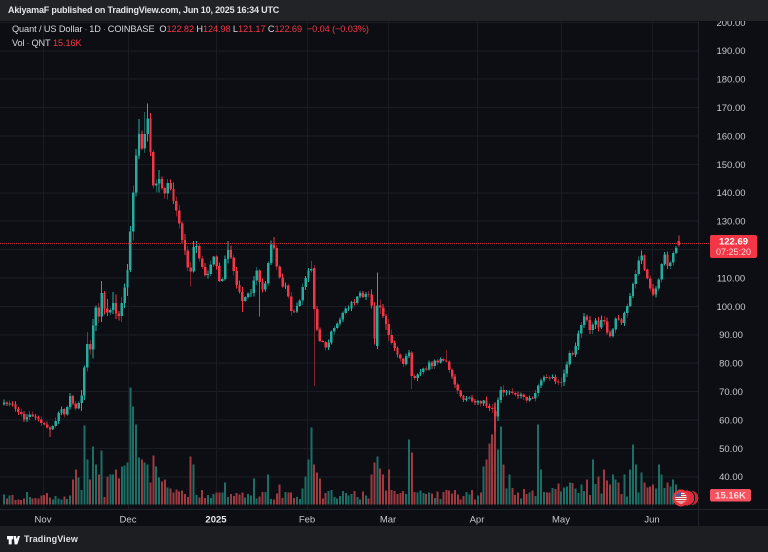  I want to click on svg-text: Feb, so click(307, 520).